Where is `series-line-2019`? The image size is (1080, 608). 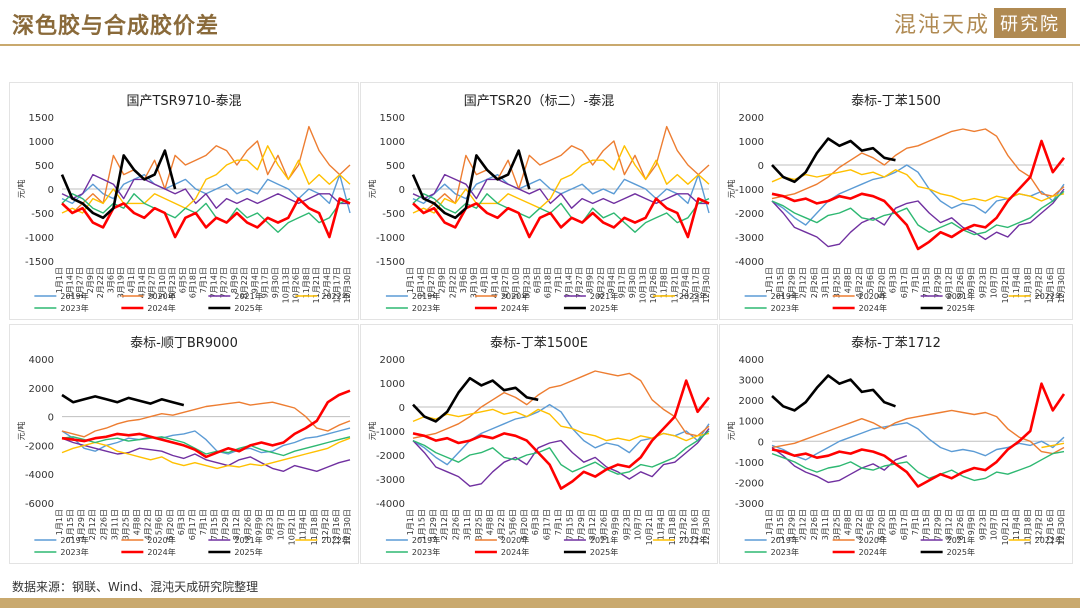
series-line-2019 is located at coordinates (206, 441).